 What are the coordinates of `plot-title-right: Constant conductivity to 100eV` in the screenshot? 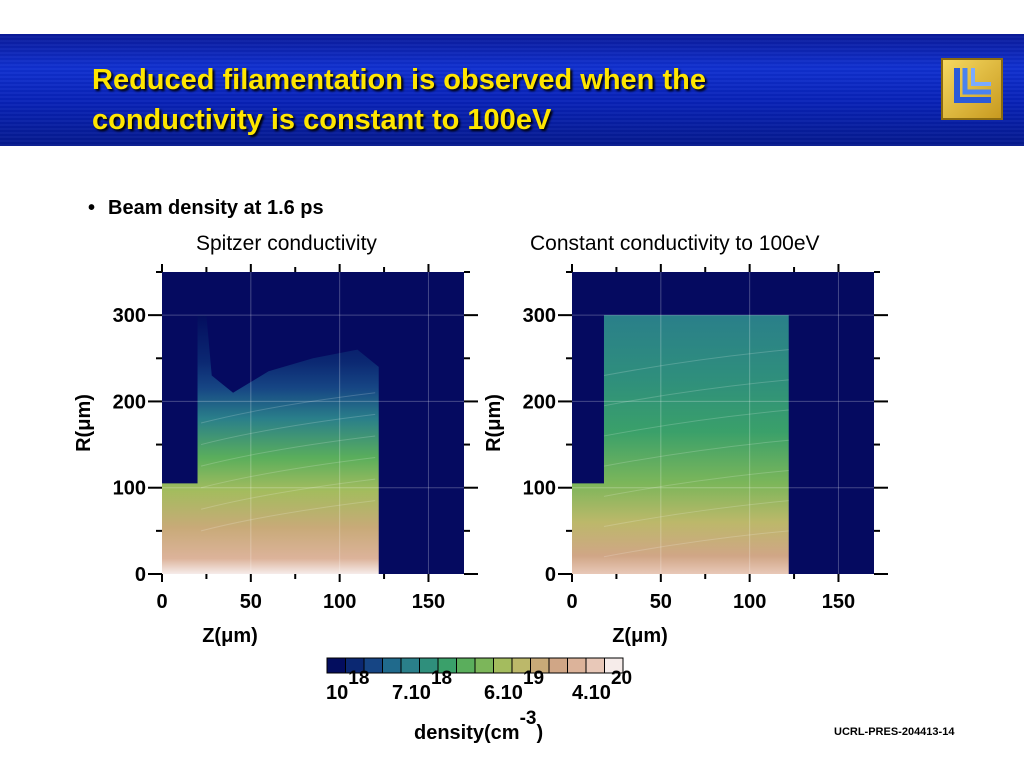 It's located at (675, 243).